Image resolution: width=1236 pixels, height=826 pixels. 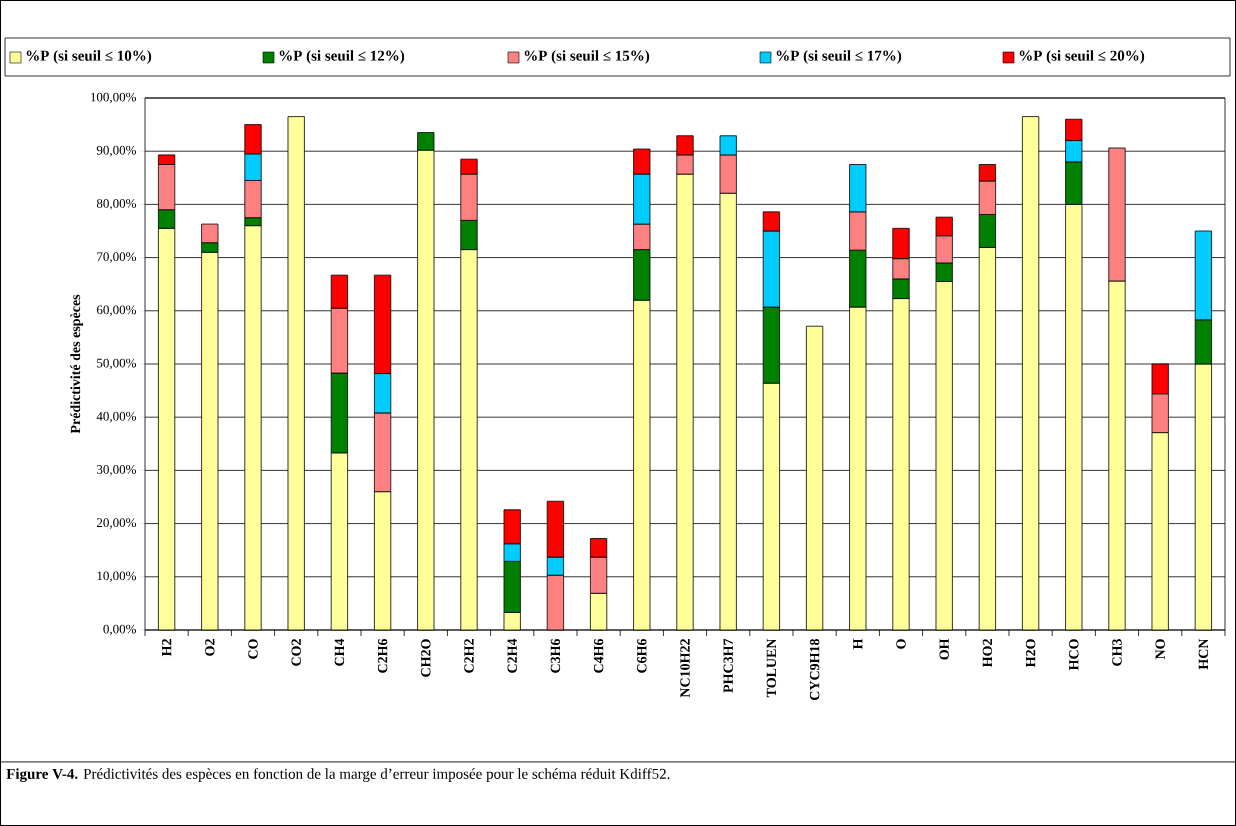 What do you see at coordinates (116, 311) in the screenshot?
I see `y-tick-label: 60,00%` at bounding box center [116, 311].